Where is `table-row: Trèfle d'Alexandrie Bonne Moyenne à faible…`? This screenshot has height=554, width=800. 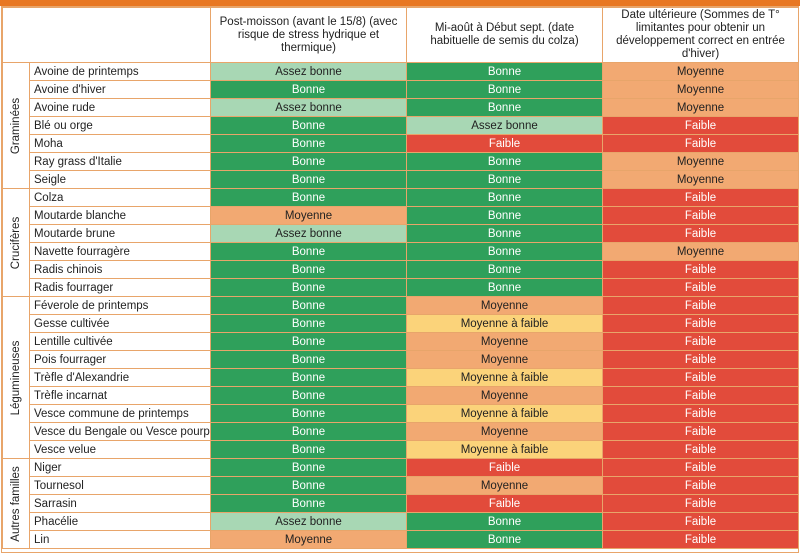
table-row: Trèfle d'Alexandrie Bonne Moyenne à faible… is located at coordinates (401, 377).